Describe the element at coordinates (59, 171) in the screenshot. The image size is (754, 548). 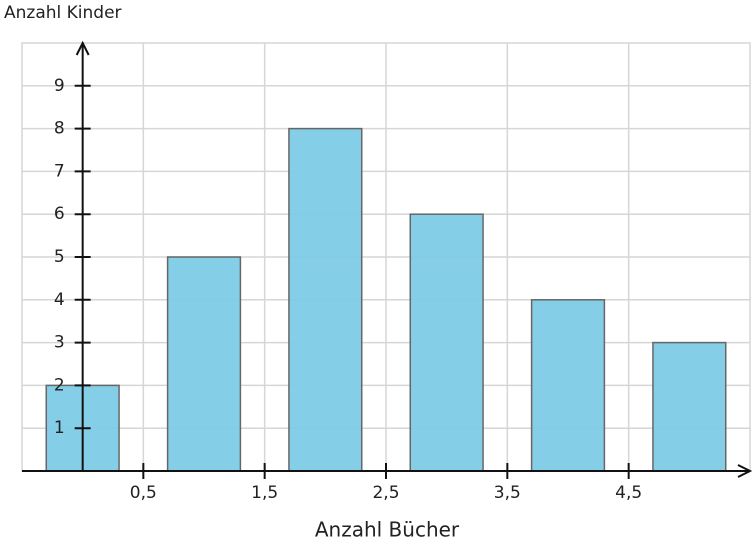
I see `y-tick-label: 7` at that location.